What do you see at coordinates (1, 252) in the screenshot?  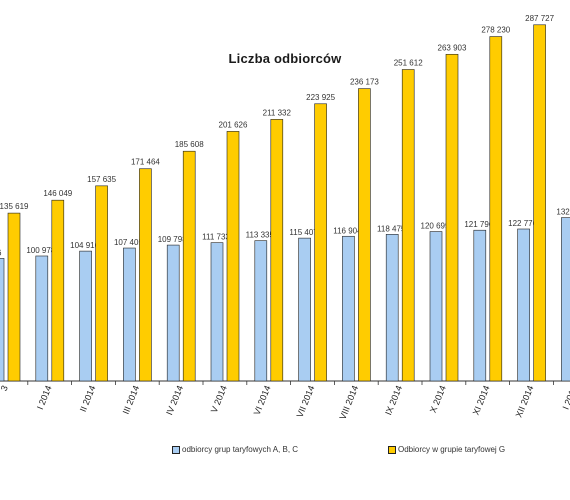 I see `data-label-abc: 26` at bounding box center [1, 252].